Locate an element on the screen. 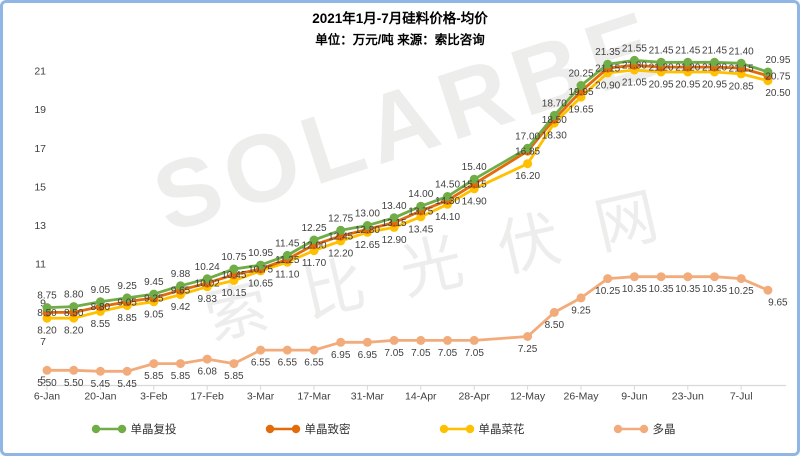  data-label: 14.10 is located at coordinates (447, 217).